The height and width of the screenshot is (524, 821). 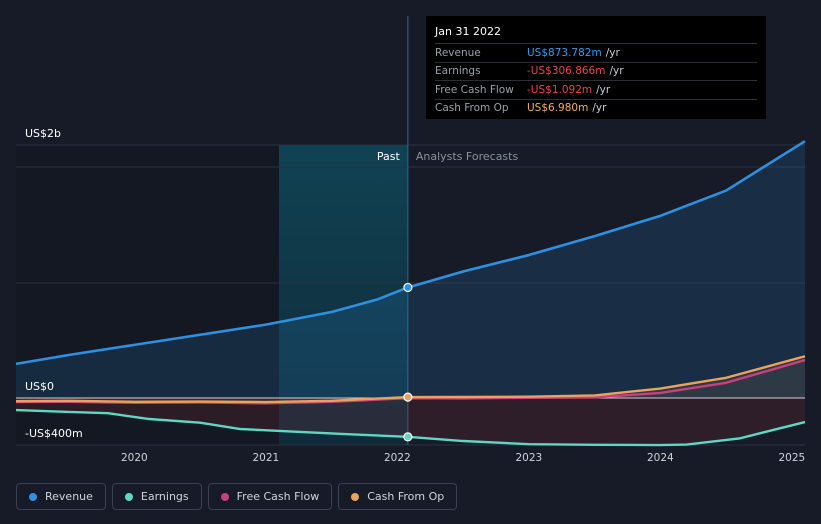 What do you see at coordinates (134, 458) in the screenshot?
I see `x-tick-label: 2020` at bounding box center [134, 458].